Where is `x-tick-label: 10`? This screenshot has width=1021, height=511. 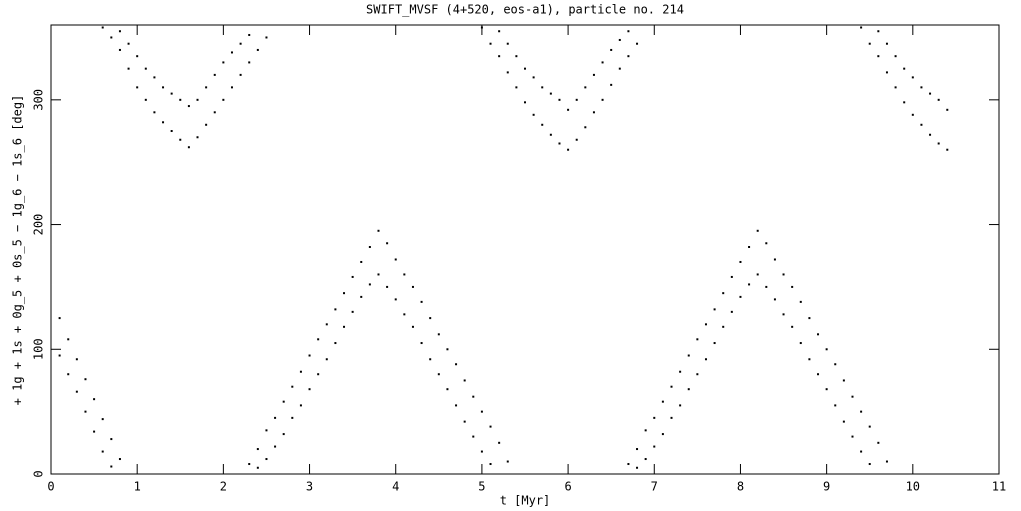 x-tick-label: 10 is located at coordinates (913, 487).